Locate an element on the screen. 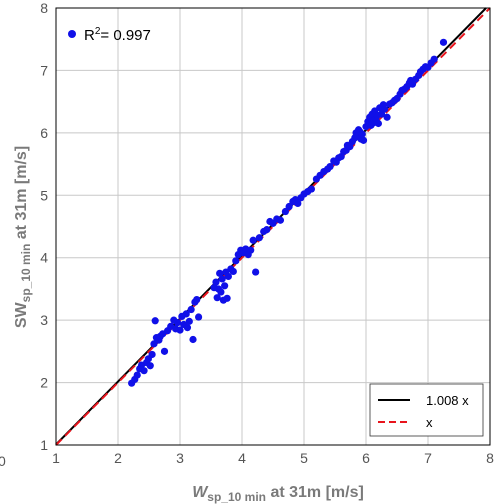 This screenshot has height=504, width=502. x-tick-label: 5 is located at coordinates (304, 458).